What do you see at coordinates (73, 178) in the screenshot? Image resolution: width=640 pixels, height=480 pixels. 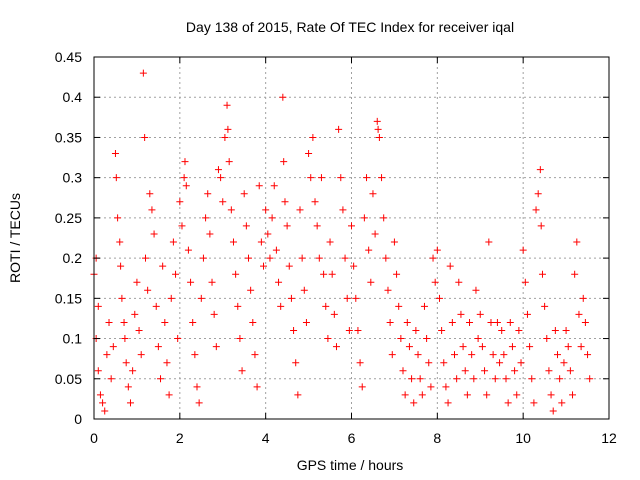 I see `y-tick-label: 0.3` at bounding box center [73, 178].